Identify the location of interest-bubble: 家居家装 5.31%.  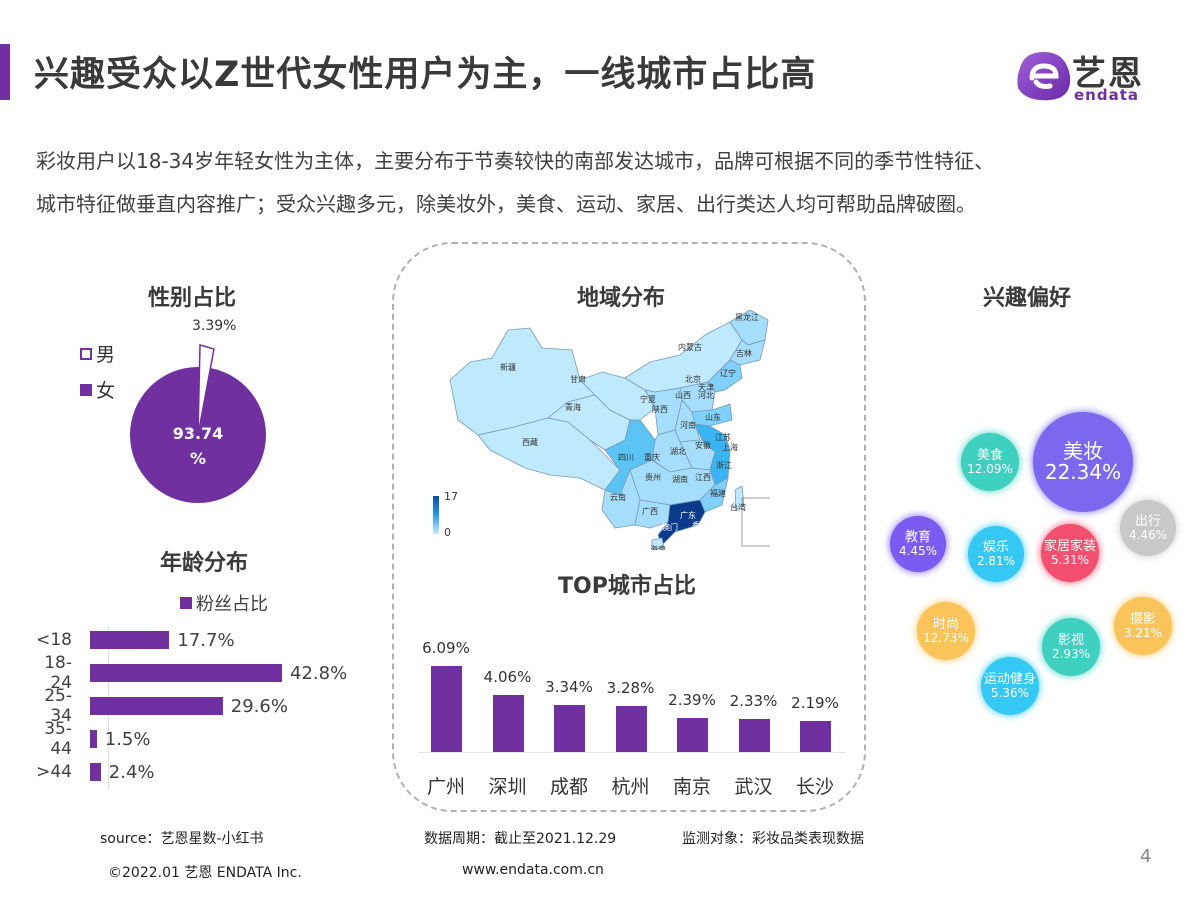
(1070, 553).